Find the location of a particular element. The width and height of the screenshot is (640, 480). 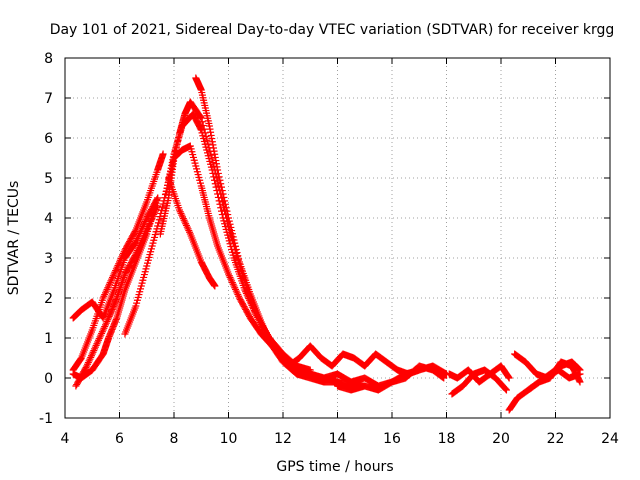

y-tick-label: 2 is located at coordinates (48, 299).